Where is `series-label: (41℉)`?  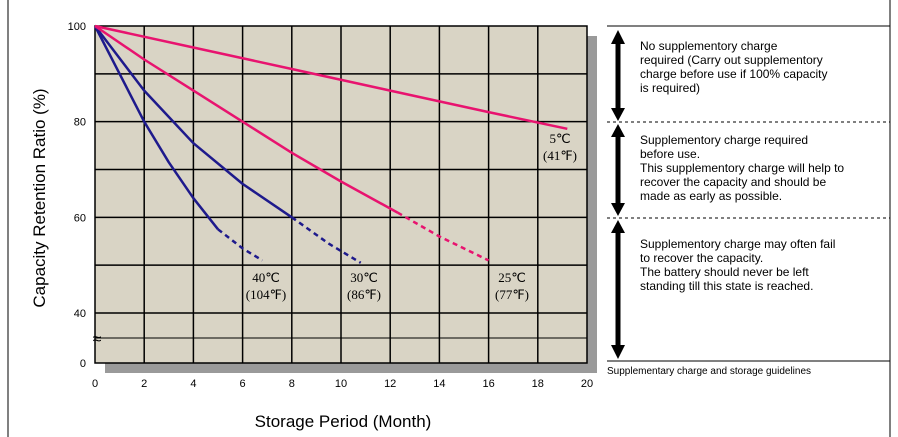
series-label: (41℉) is located at coordinates (560, 155).